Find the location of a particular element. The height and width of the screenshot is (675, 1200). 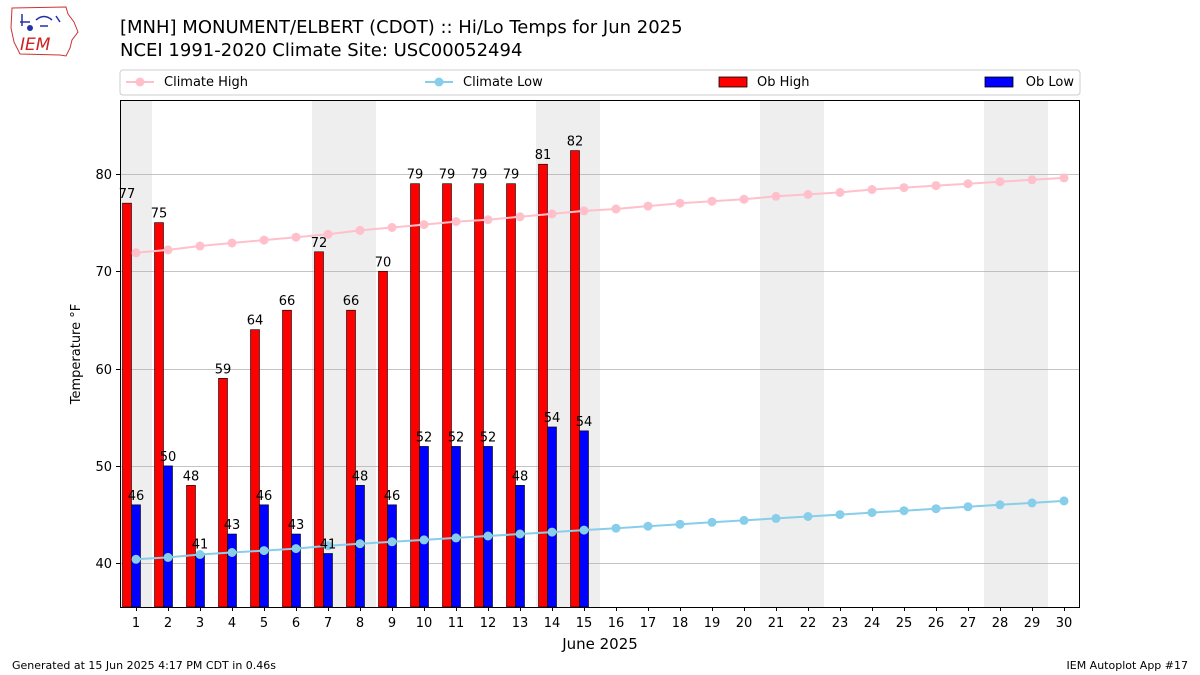

y-tick-label: 70 is located at coordinates (103, 272).